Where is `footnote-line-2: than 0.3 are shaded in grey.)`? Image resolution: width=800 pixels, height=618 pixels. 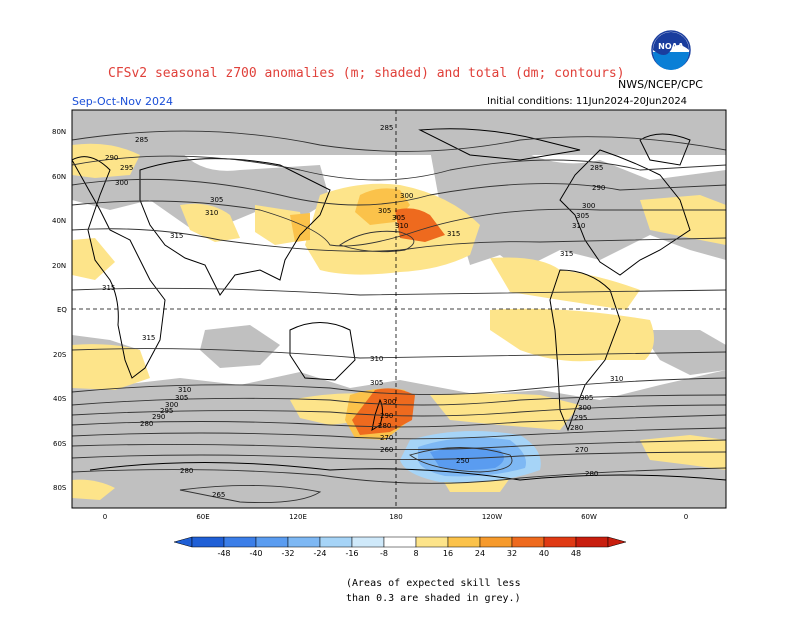 footnote-line-2: than 0.3 are shaded in grey.) is located at coordinates (433, 598).